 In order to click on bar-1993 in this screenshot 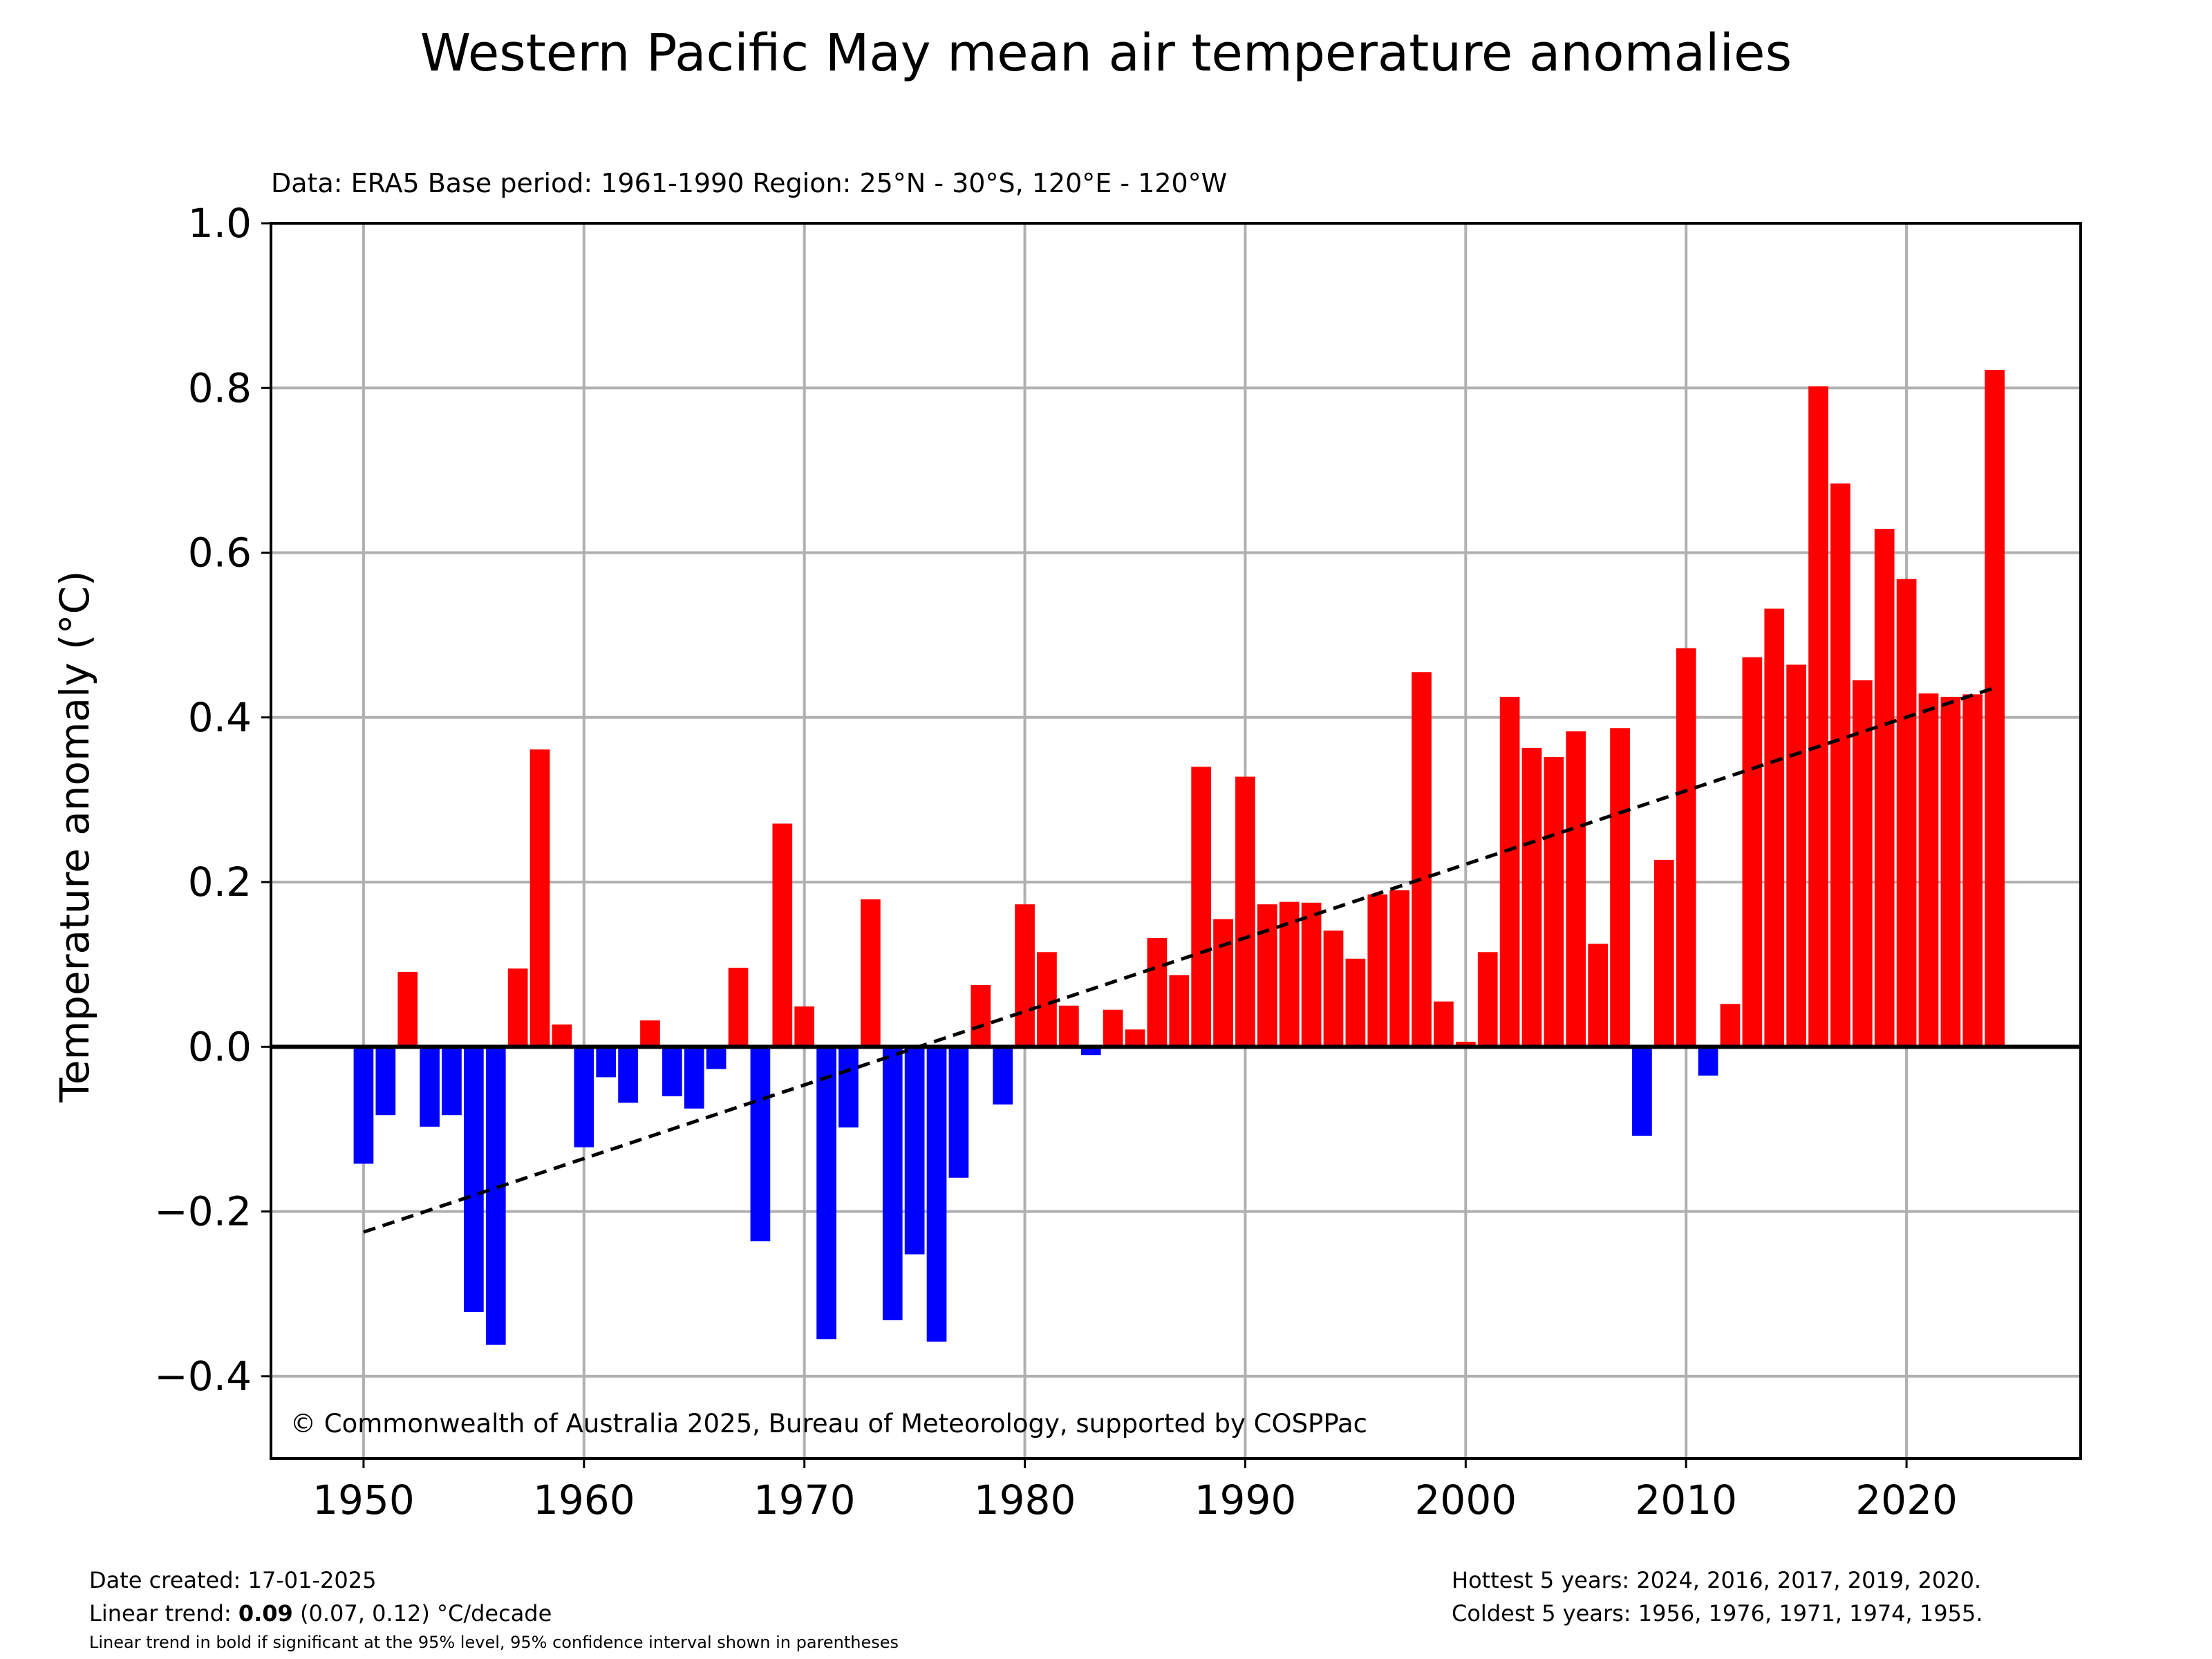, I will do `click(1311, 974)`.